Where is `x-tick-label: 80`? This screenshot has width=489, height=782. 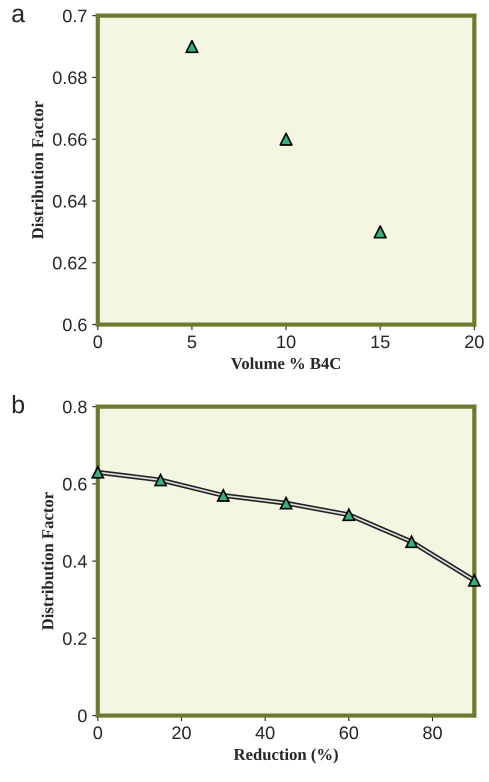 x-tick-label: 80 is located at coordinates (432, 733).